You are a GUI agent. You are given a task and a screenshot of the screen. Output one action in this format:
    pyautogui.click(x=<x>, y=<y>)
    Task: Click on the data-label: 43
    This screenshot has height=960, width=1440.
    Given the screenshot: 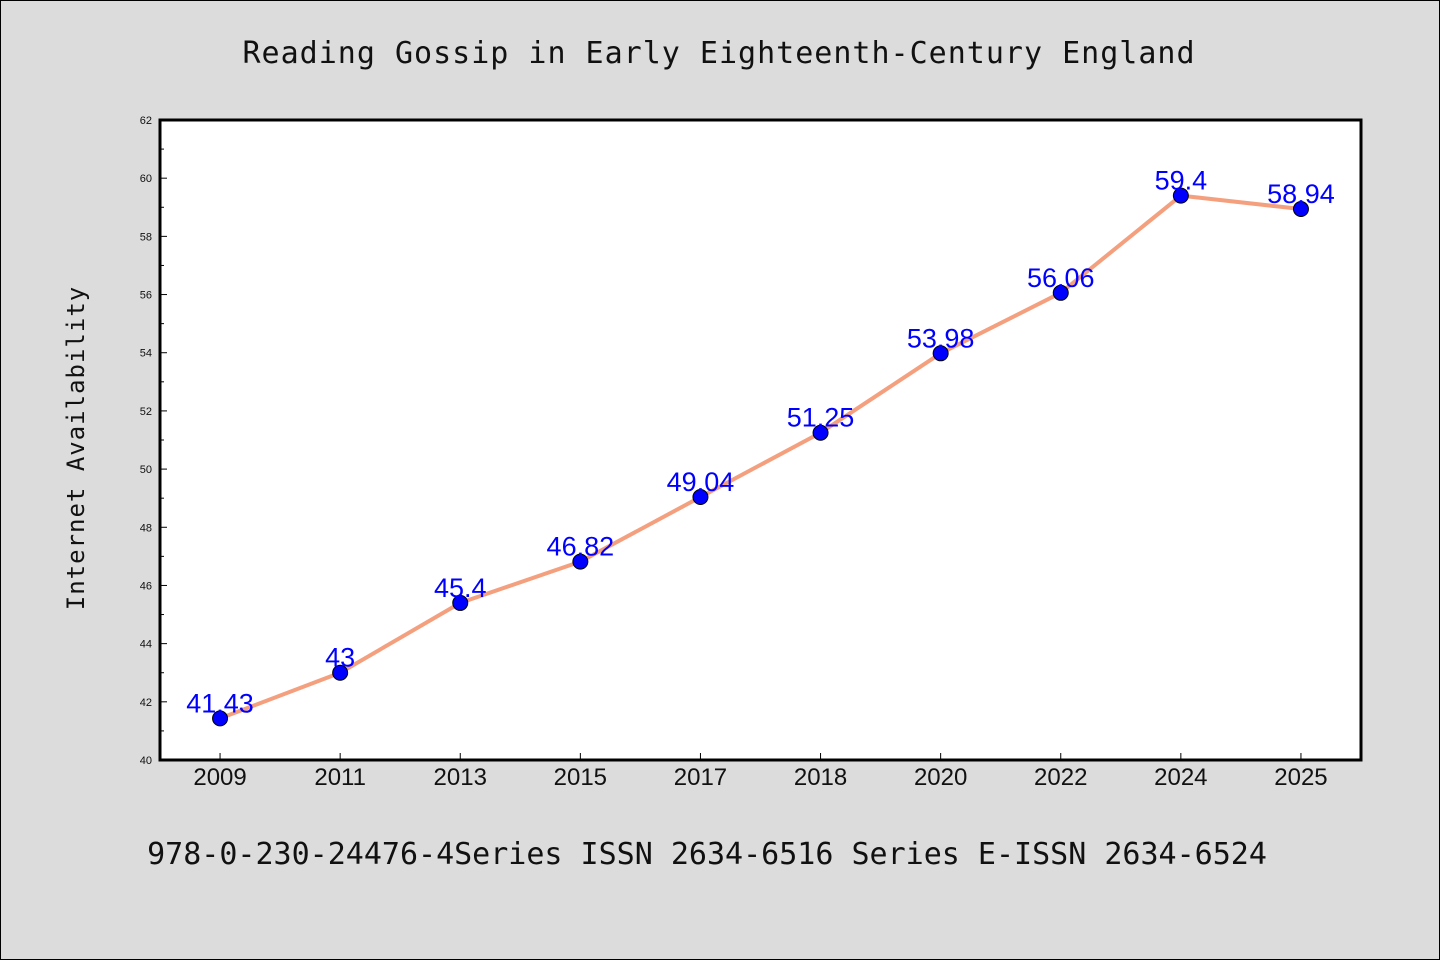 What is the action you would take?
    pyautogui.click(x=340, y=658)
    